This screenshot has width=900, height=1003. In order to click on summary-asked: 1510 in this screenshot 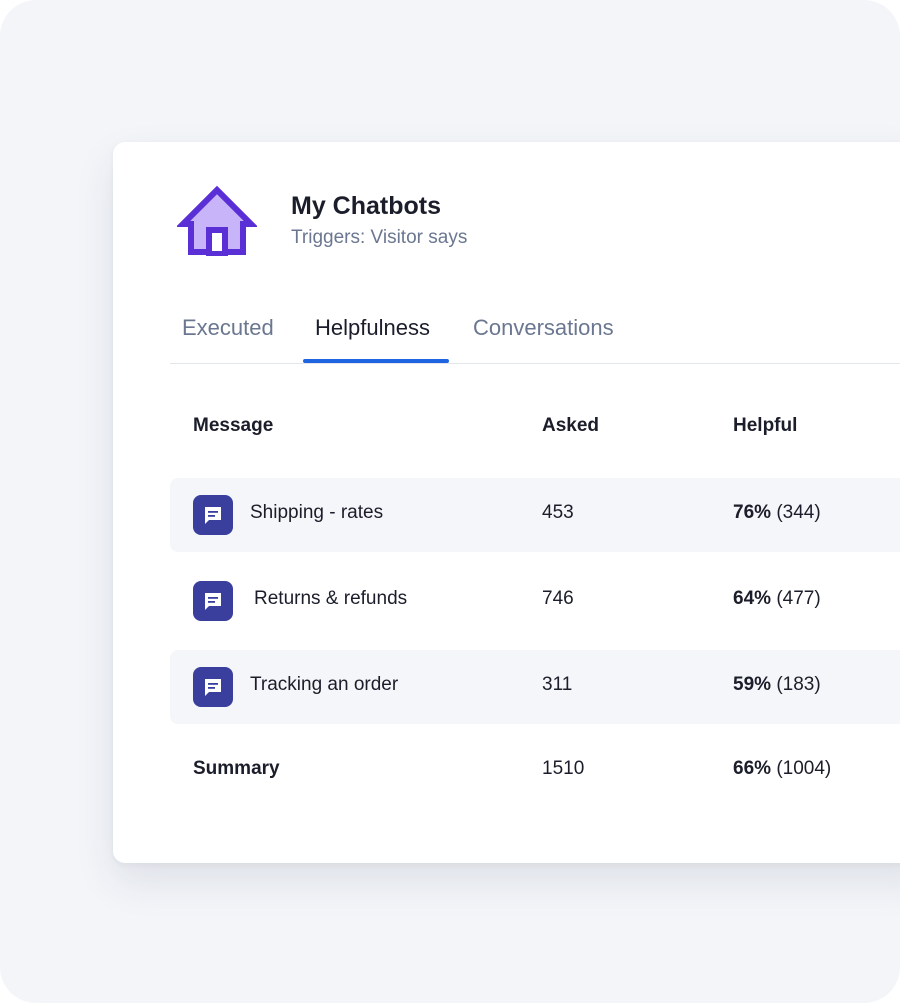, I will do `click(563, 768)`.